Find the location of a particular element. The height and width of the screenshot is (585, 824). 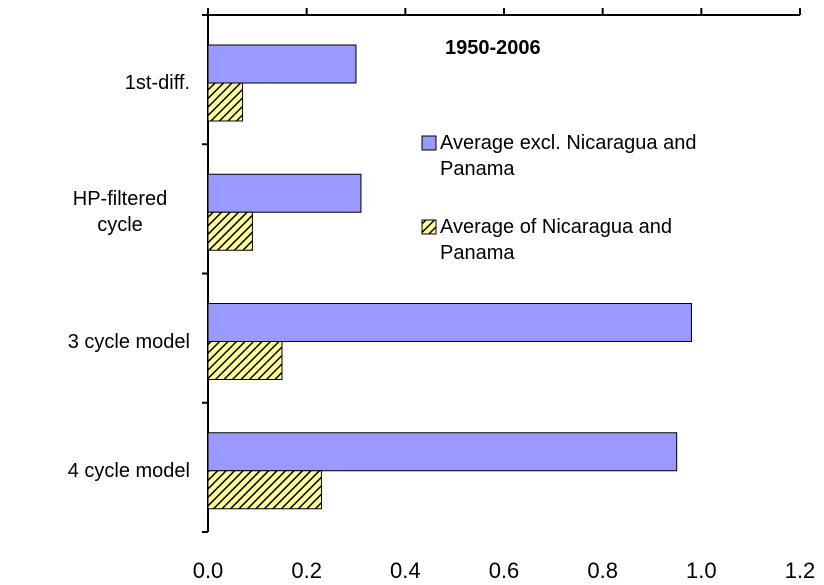

category-label: 1st-diff. is located at coordinates (157, 83).